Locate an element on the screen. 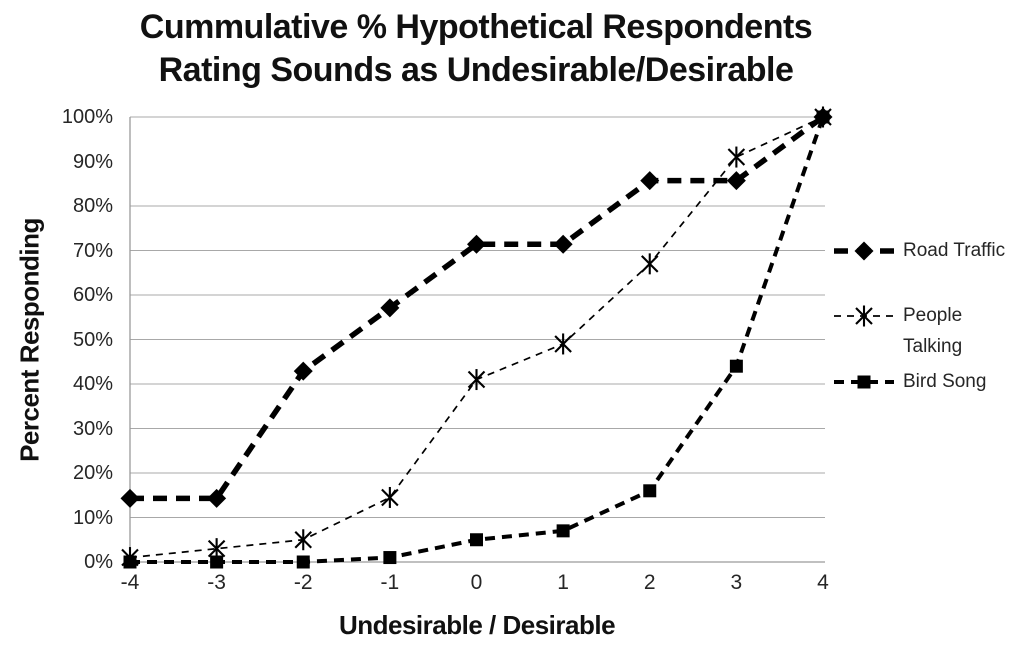 This screenshot has width=1024, height=653. y-tick-label-70pct: 70% is located at coordinates (92, 250).